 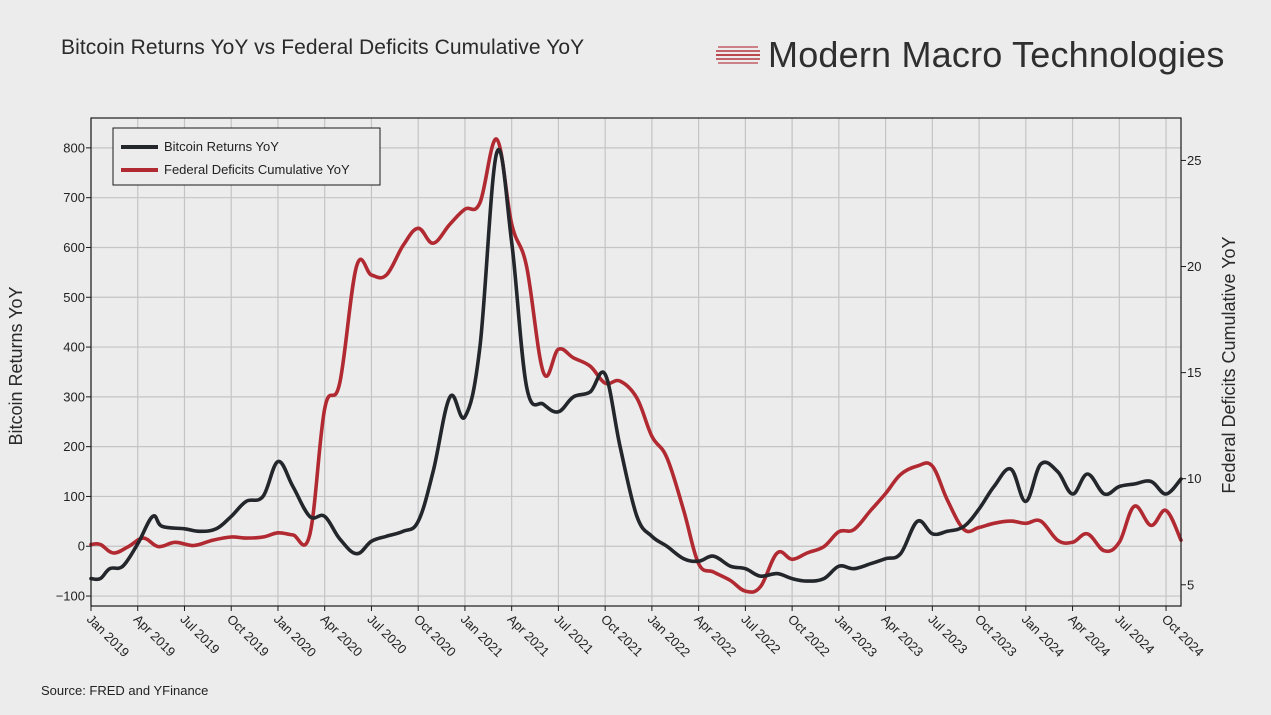 What do you see at coordinates (342, 636) in the screenshot?
I see `x-tick-label: Apr 2020` at bounding box center [342, 636].